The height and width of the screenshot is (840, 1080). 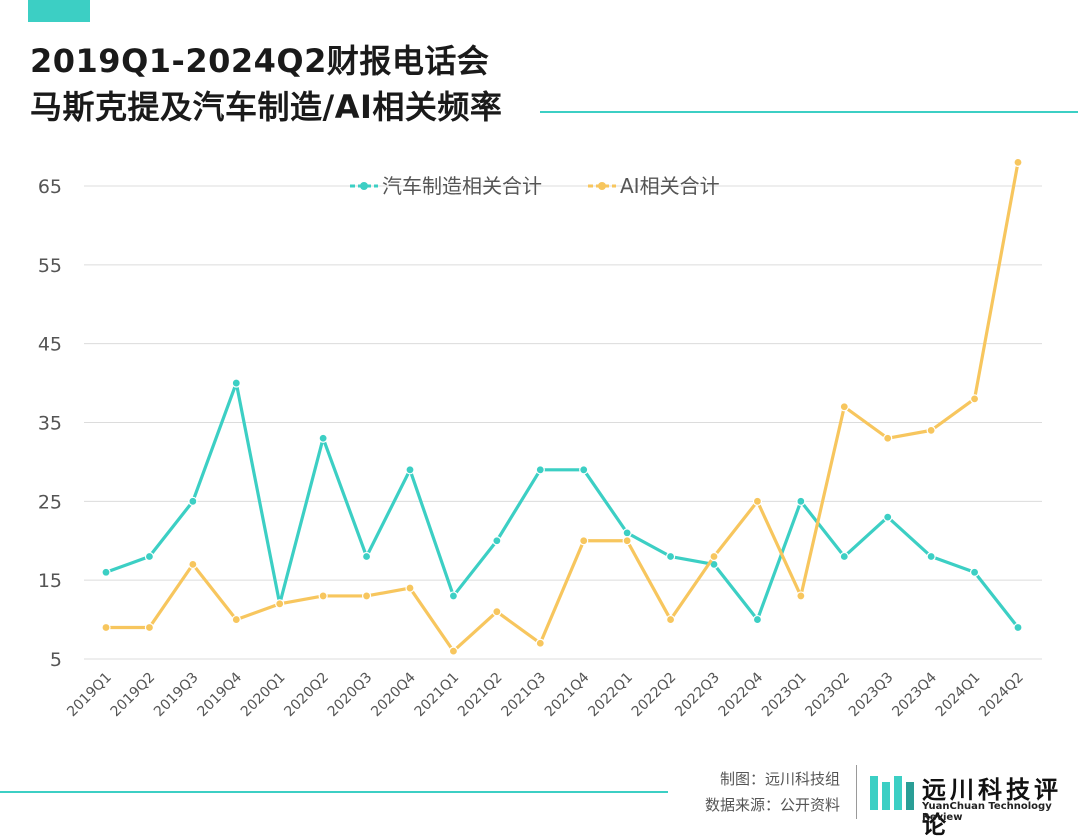 I want to click on brand-subtitle: YuanChuan Technology Review, so click(x=987, y=812).